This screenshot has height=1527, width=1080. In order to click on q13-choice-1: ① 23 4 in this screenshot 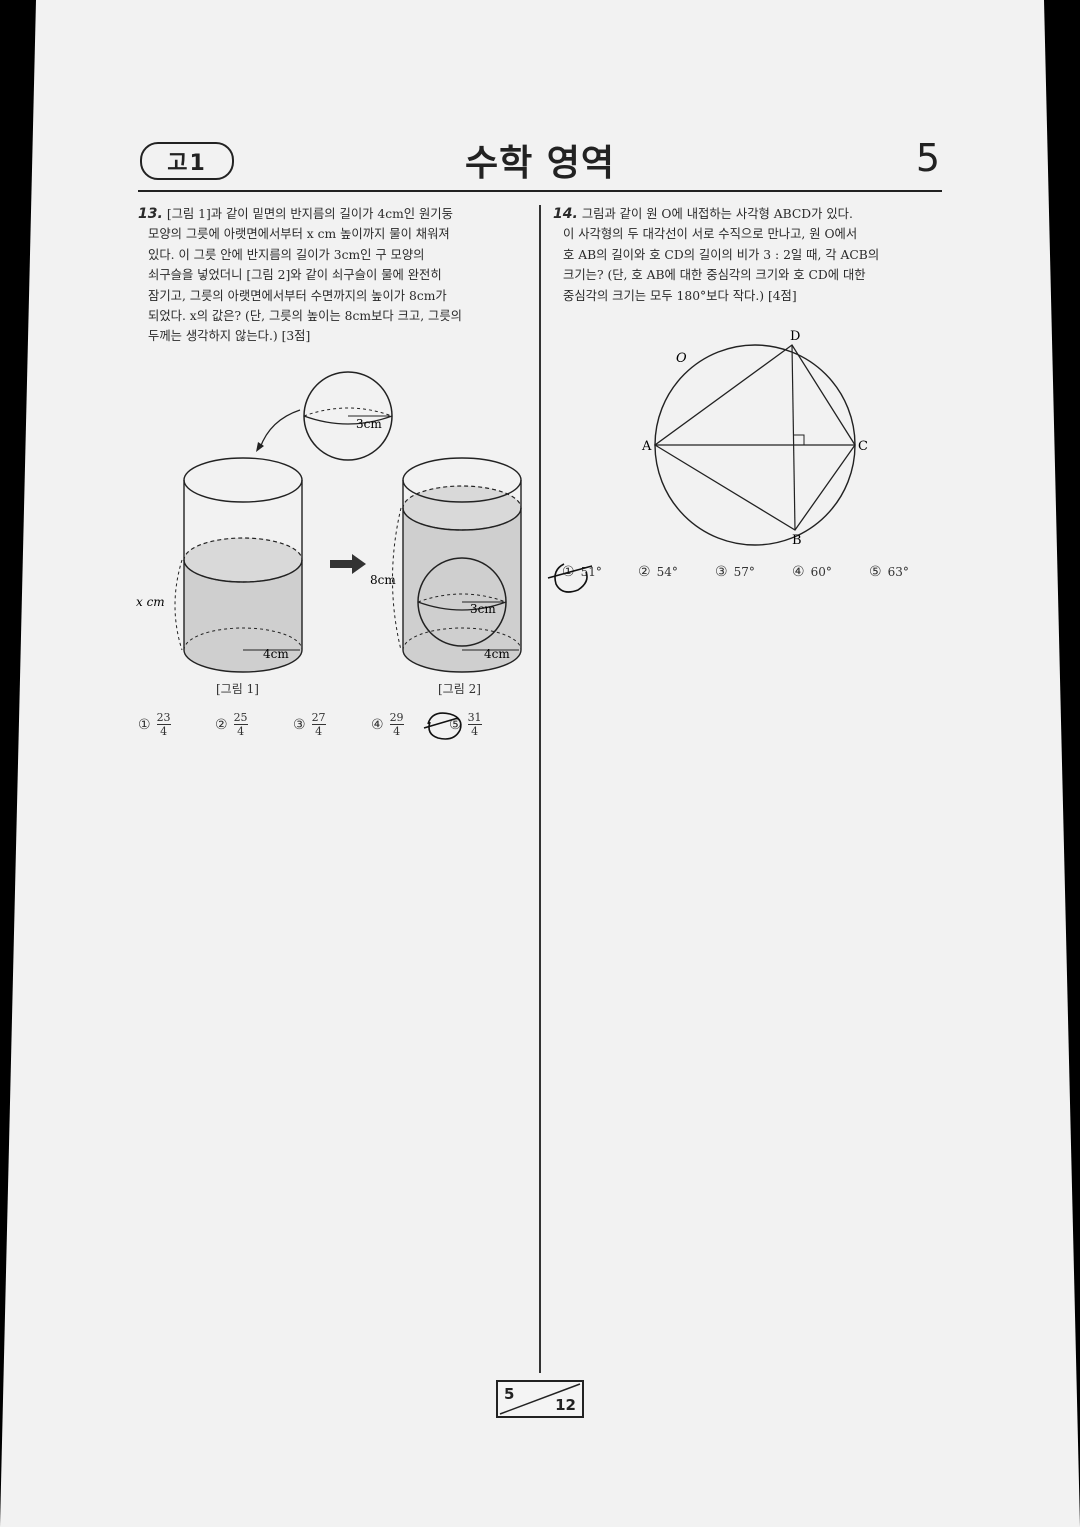, I will do `click(154, 724)`.